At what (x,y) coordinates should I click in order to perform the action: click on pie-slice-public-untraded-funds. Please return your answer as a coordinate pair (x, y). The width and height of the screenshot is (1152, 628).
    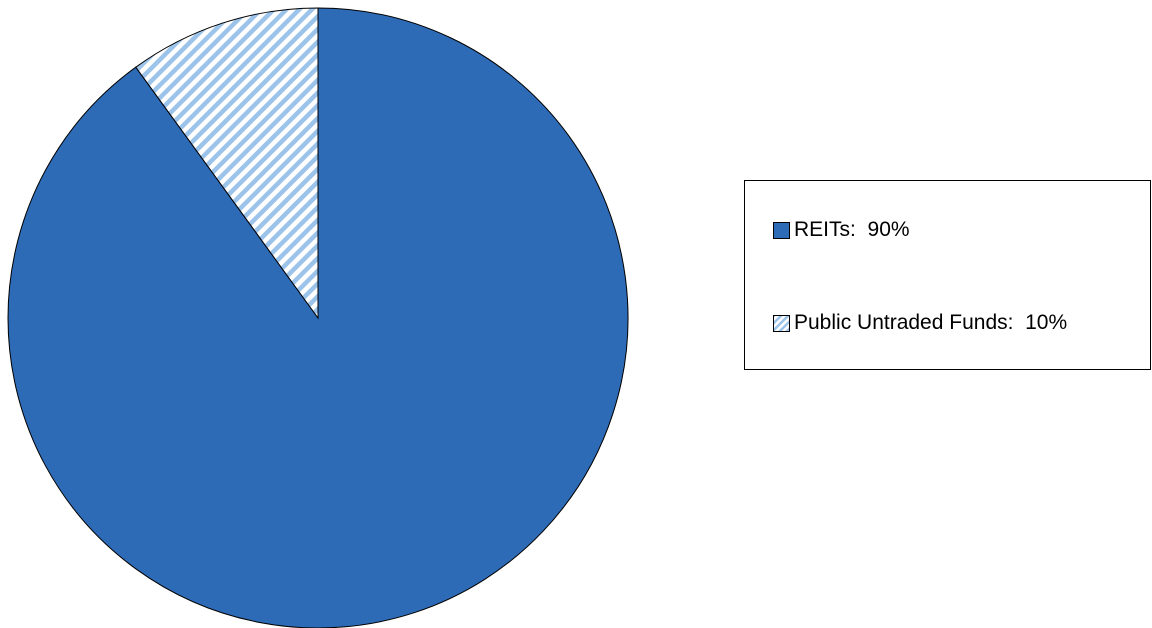
    Looking at the image, I should click on (227, 163).